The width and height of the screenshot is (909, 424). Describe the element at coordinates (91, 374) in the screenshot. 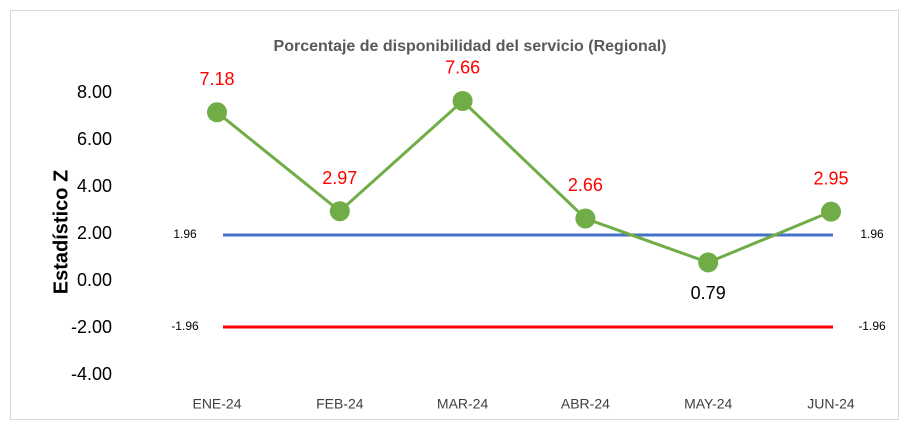

I see `y-tick-label: -4.00` at that location.